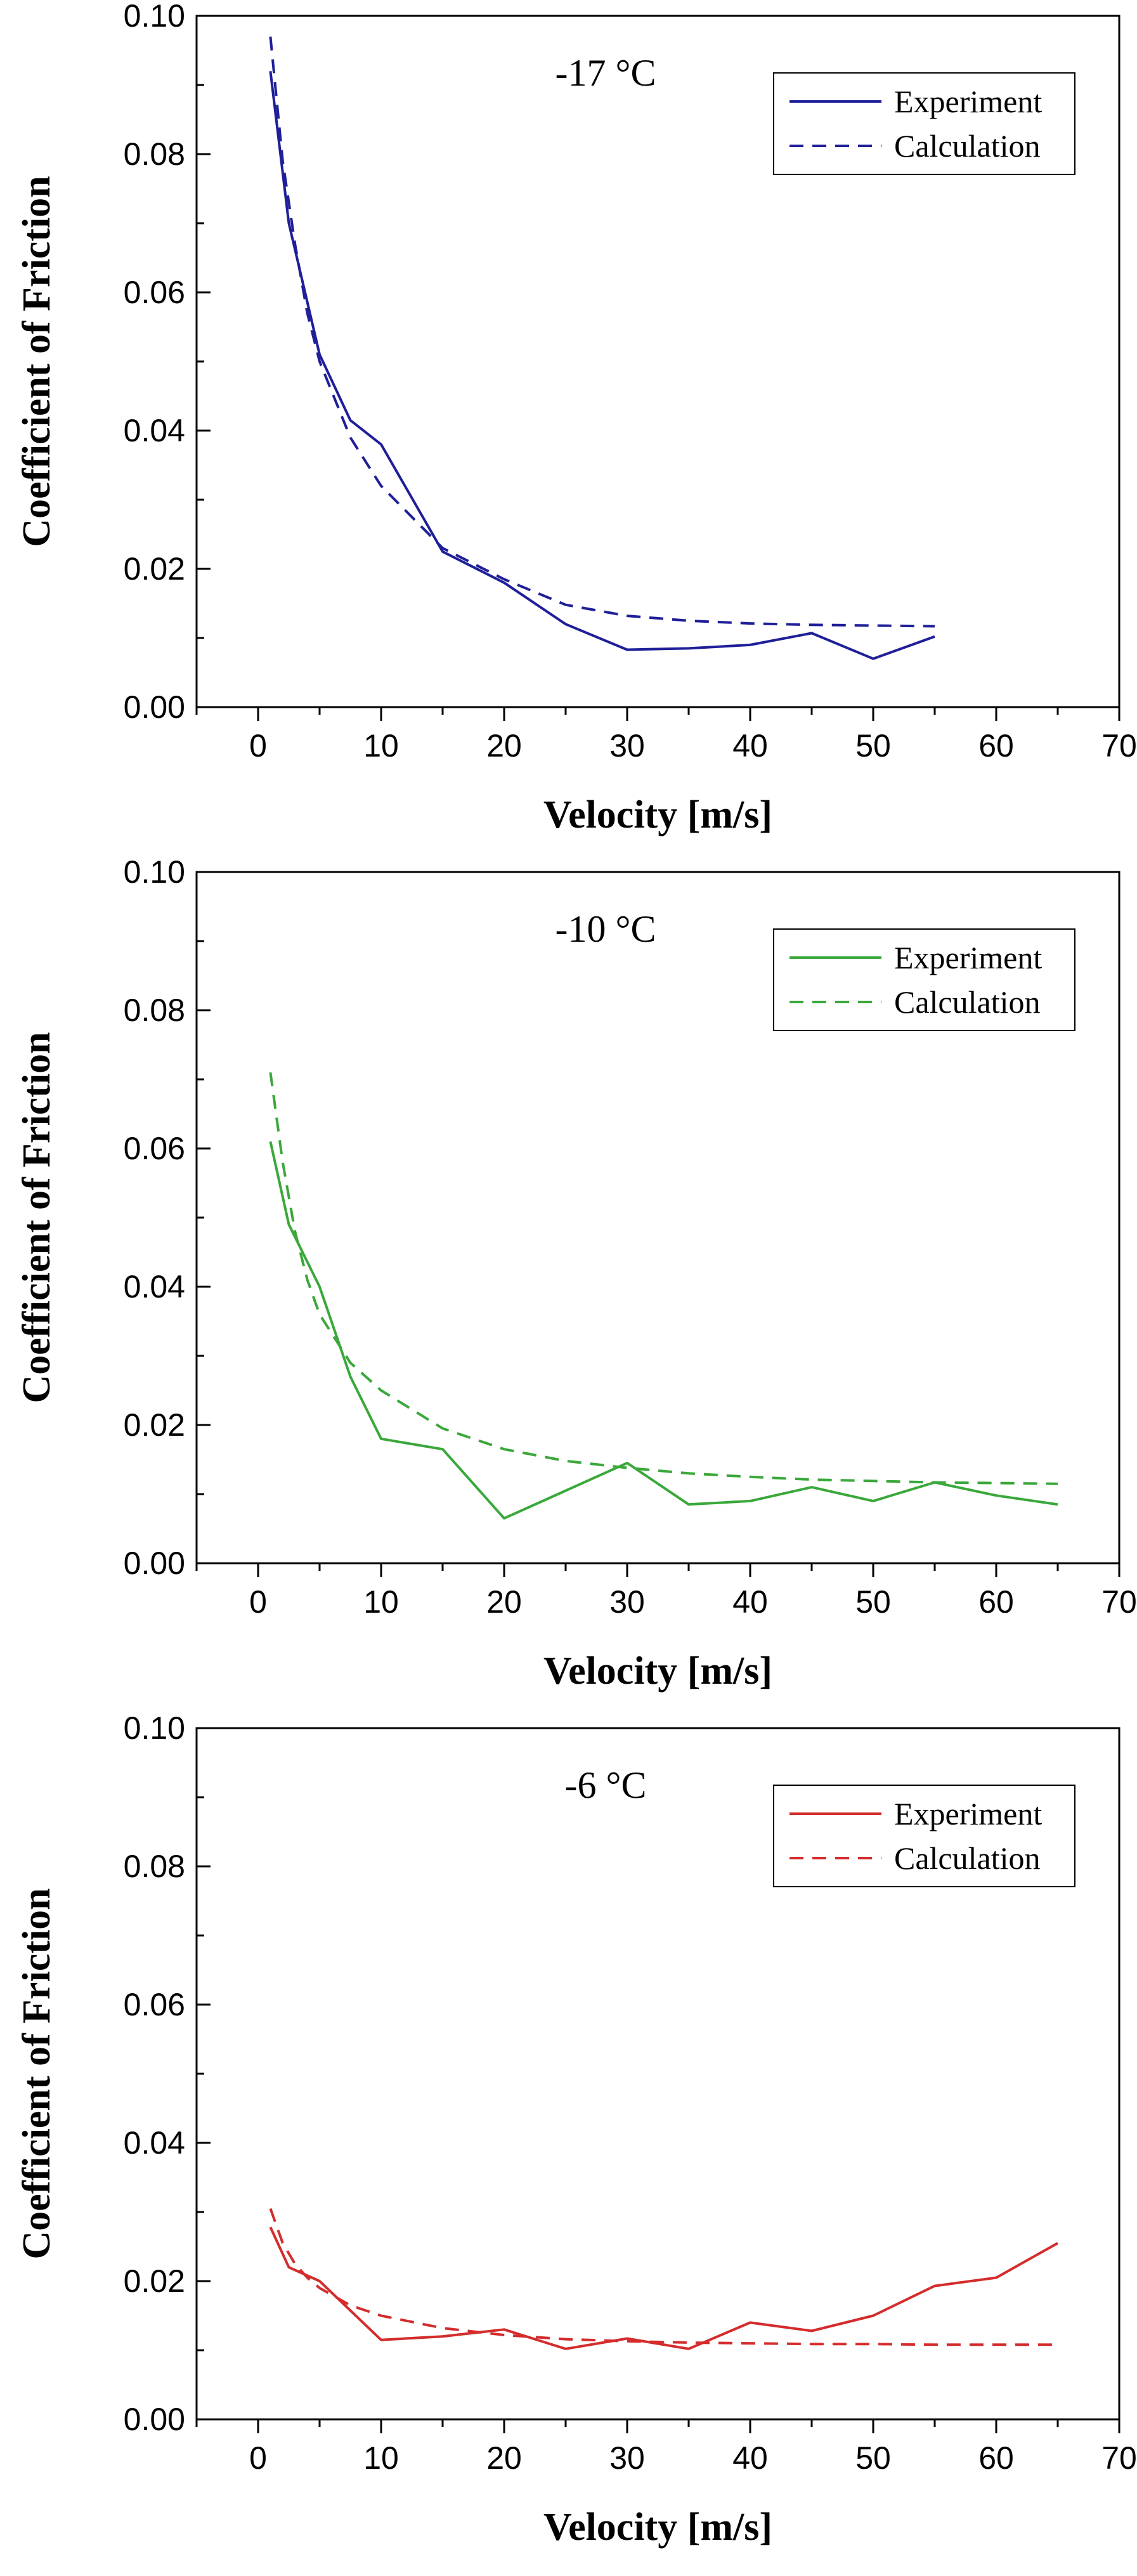  What do you see at coordinates (606, 929) in the screenshot?
I see `panel-title: -10 °C` at bounding box center [606, 929].